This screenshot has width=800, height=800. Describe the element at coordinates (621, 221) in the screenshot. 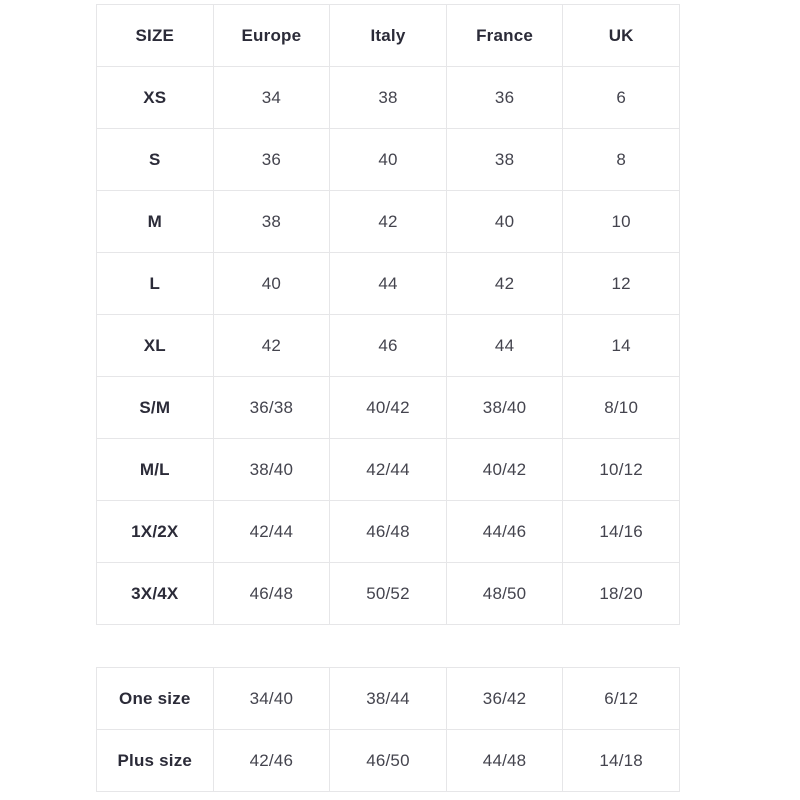

I see `cell-uk: 10` at that location.